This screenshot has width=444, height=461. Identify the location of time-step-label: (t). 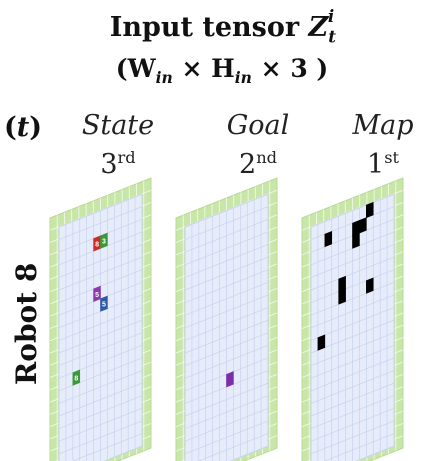
(23, 127).